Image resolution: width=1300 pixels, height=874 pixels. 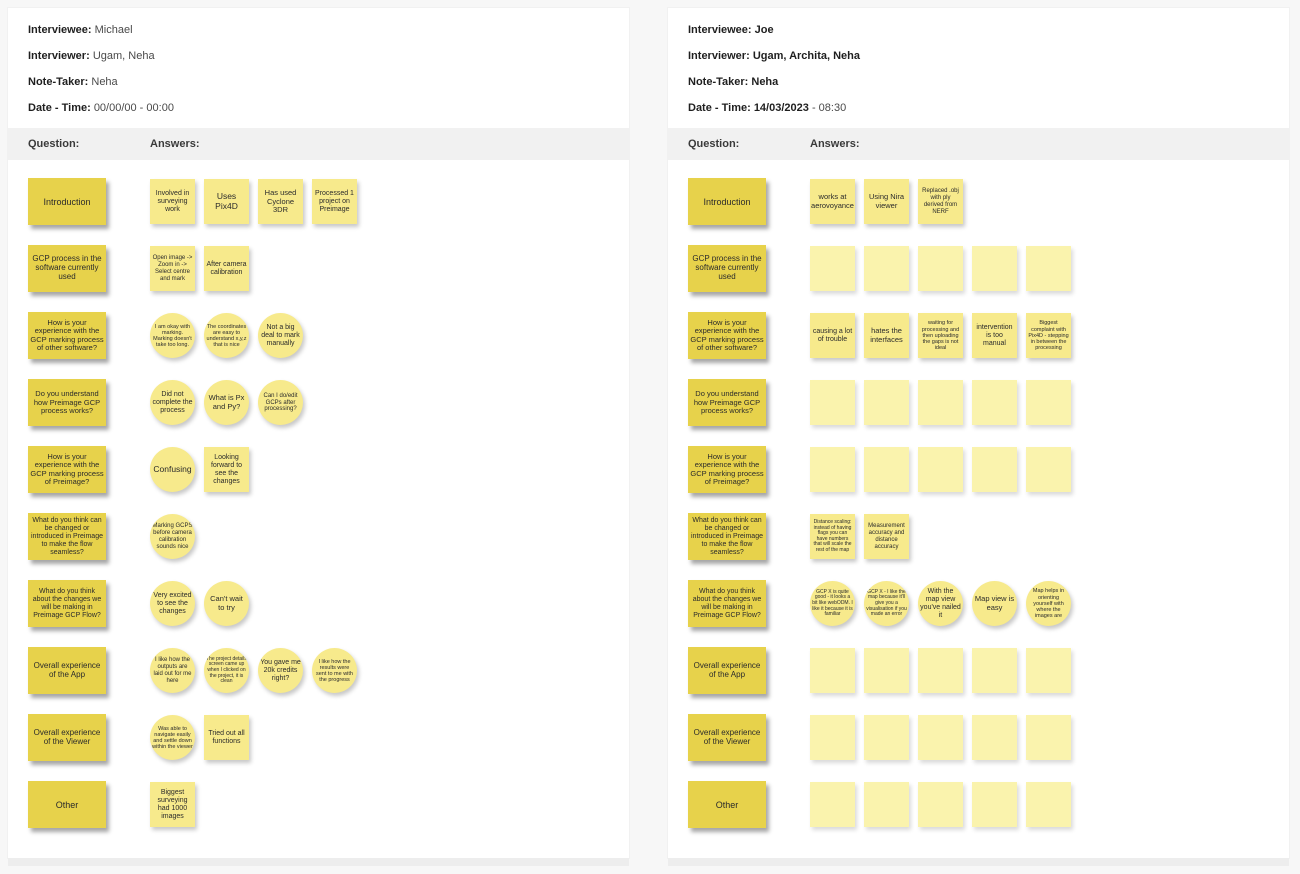 I want to click on answer-sticky-note: Did not complete the process, so click(x=172, y=403).